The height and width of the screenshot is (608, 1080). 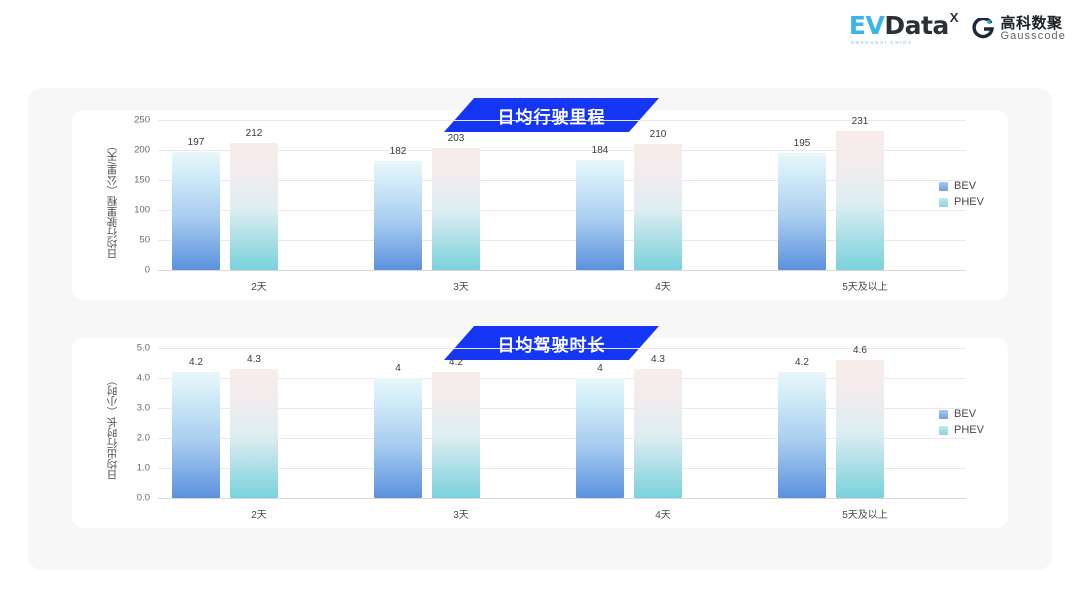 I want to click on y-axis-ticks-duration: 0.0 1.0 2.0 3.0 4.0 5.0, so click(x=137, y=423).